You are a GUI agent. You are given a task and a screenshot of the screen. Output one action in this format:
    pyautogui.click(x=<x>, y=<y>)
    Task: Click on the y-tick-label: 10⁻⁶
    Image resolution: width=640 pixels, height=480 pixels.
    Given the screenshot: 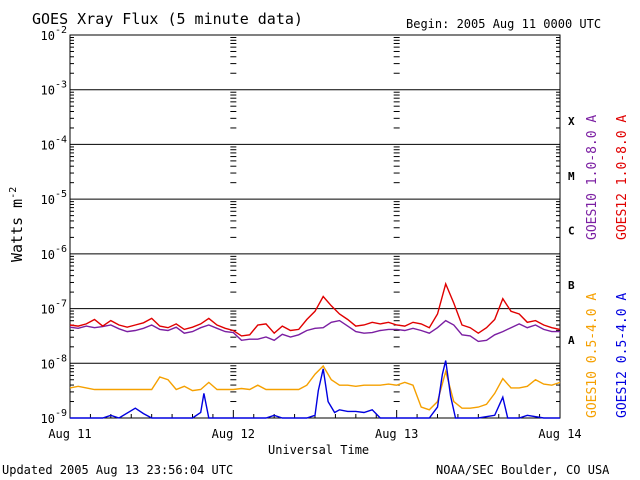 What is the action you would take?
    pyautogui.click(x=54, y=253)
    